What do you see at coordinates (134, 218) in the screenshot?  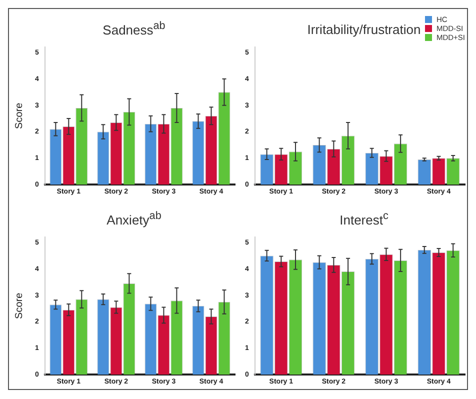 I see `chart-title: Anxiety$^{ab}$` at bounding box center [134, 218].